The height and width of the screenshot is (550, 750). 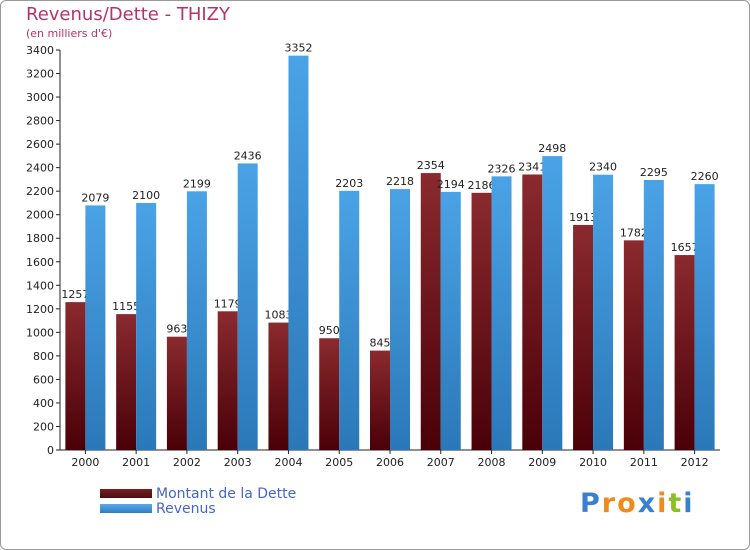 What do you see at coordinates (552, 148) in the screenshot?
I see `data-label-revenue: 2498` at bounding box center [552, 148].